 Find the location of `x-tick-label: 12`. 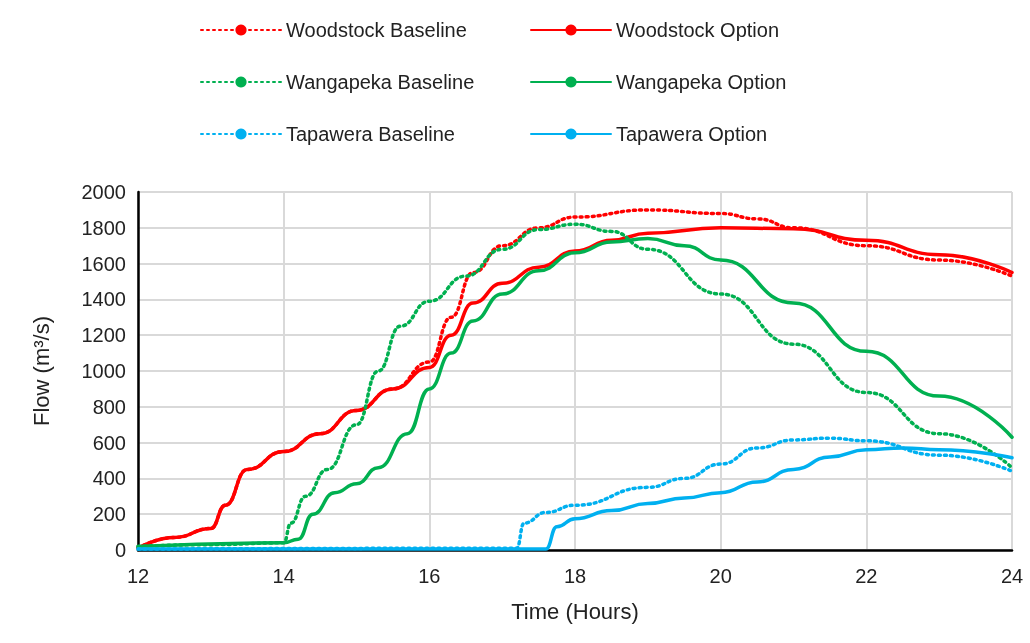

x-tick-label: 12 is located at coordinates (138, 576).